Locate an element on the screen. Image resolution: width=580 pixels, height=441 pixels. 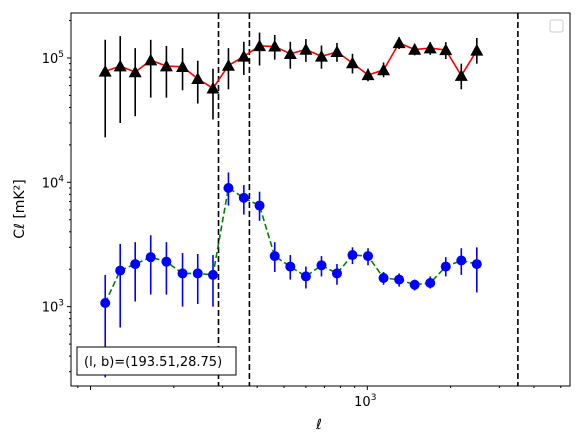
x-tick-label: 103 is located at coordinates (365, 401).